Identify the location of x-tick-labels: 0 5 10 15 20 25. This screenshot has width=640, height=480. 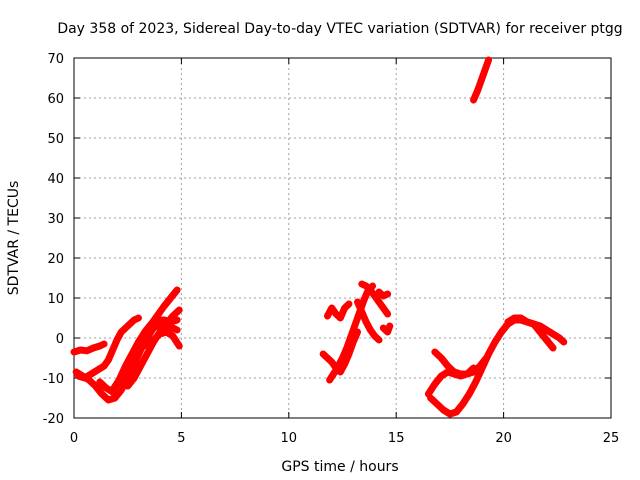
(344, 438).